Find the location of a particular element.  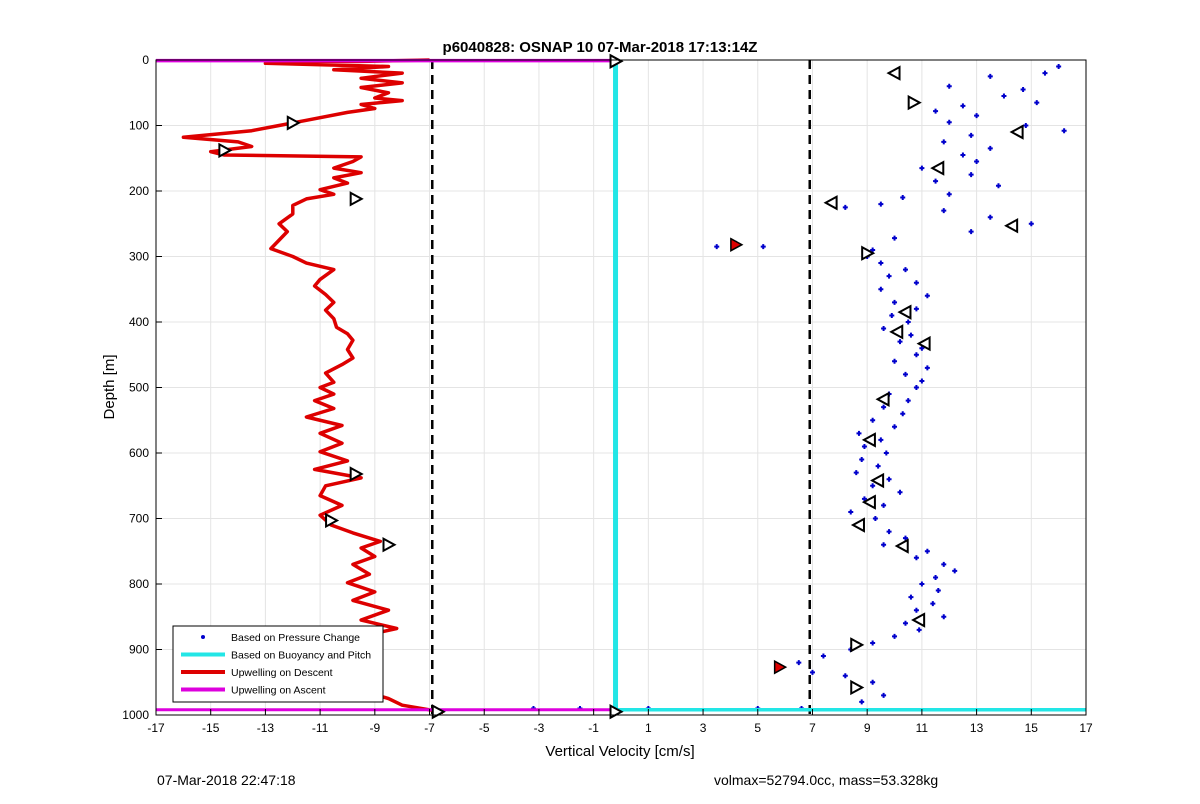

x-tick-label: 5 is located at coordinates (757, 728).